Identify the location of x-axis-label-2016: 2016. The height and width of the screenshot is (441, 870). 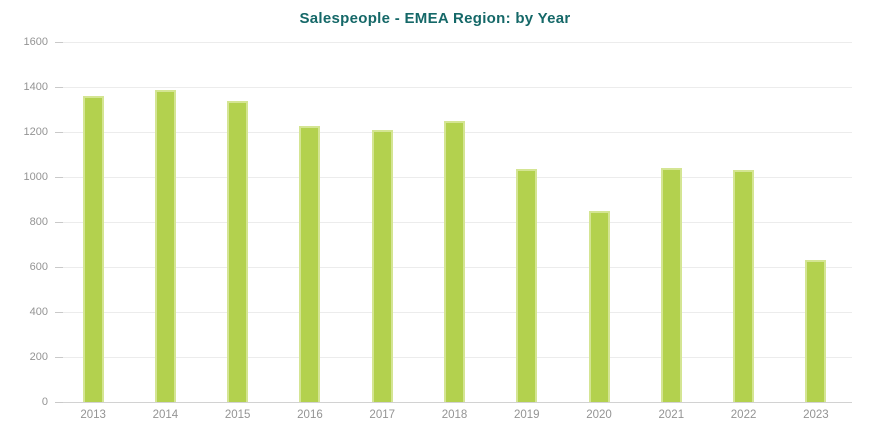
(310, 415).